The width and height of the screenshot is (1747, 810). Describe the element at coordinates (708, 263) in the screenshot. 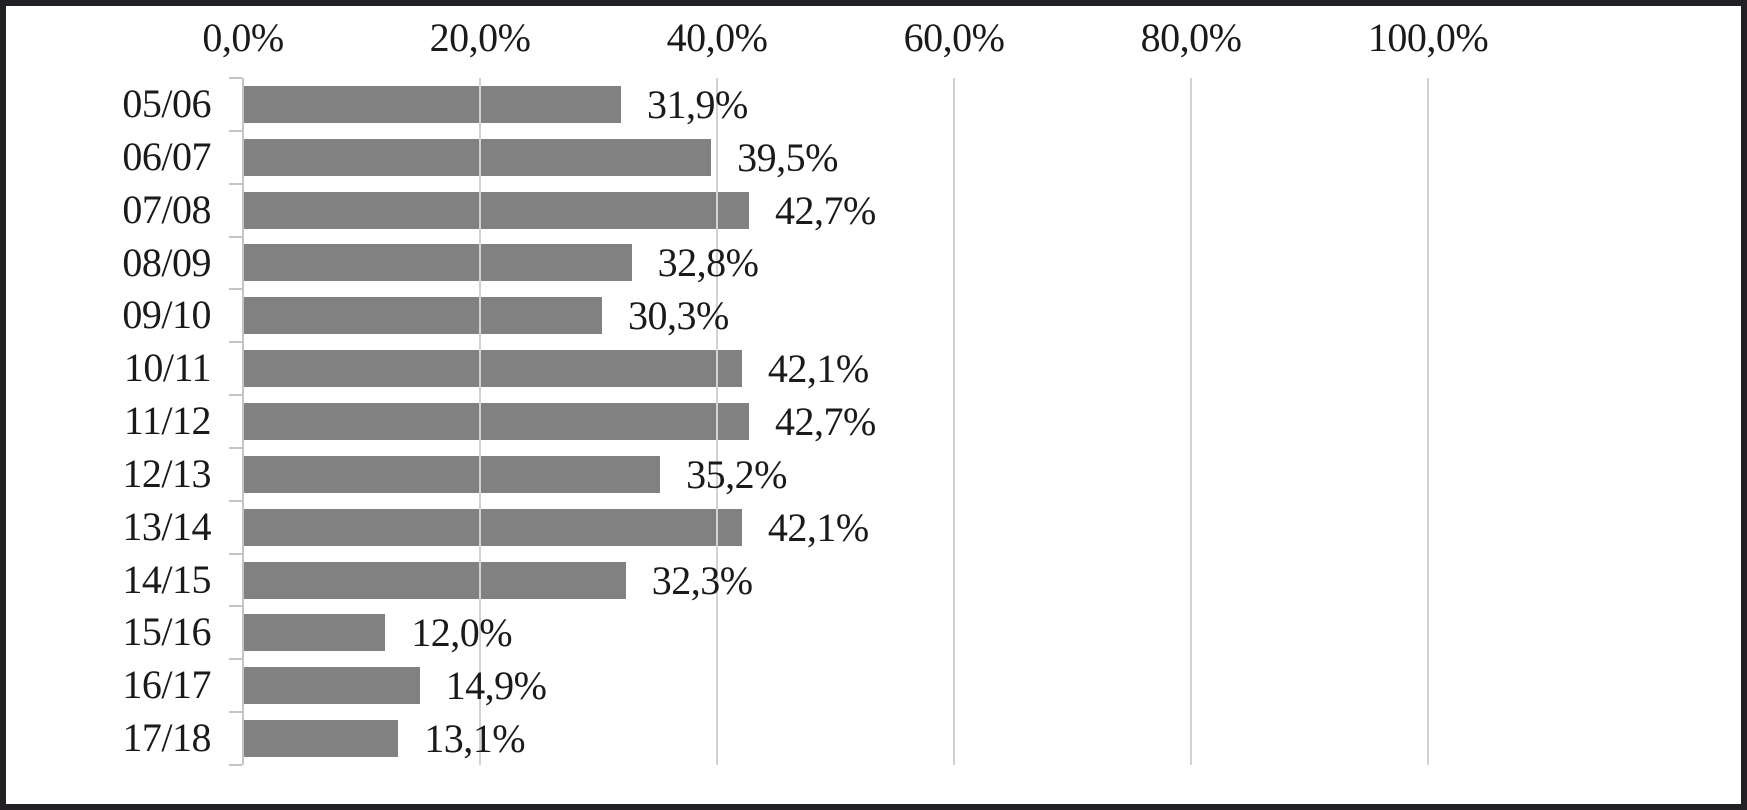

I see `value-label: 32,8%` at that location.